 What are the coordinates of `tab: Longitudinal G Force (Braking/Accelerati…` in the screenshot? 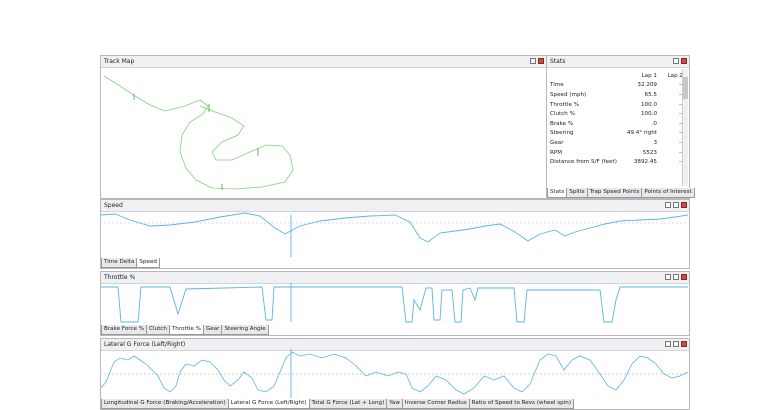 It's located at (165, 404).